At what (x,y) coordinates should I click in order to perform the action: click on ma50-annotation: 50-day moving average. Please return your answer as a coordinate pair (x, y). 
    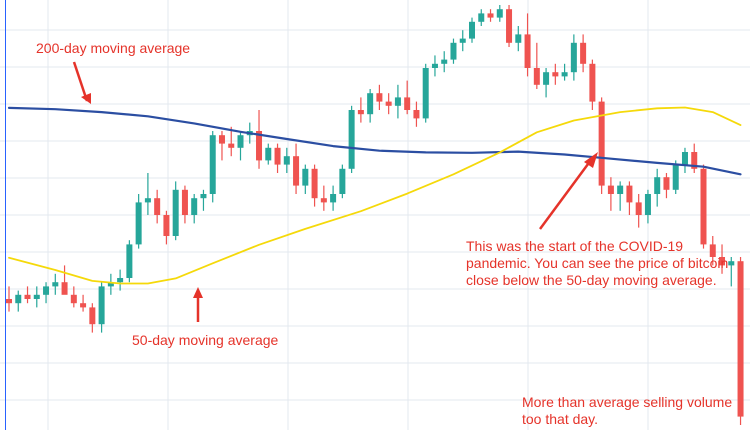
    Looking at the image, I should click on (205, 340).